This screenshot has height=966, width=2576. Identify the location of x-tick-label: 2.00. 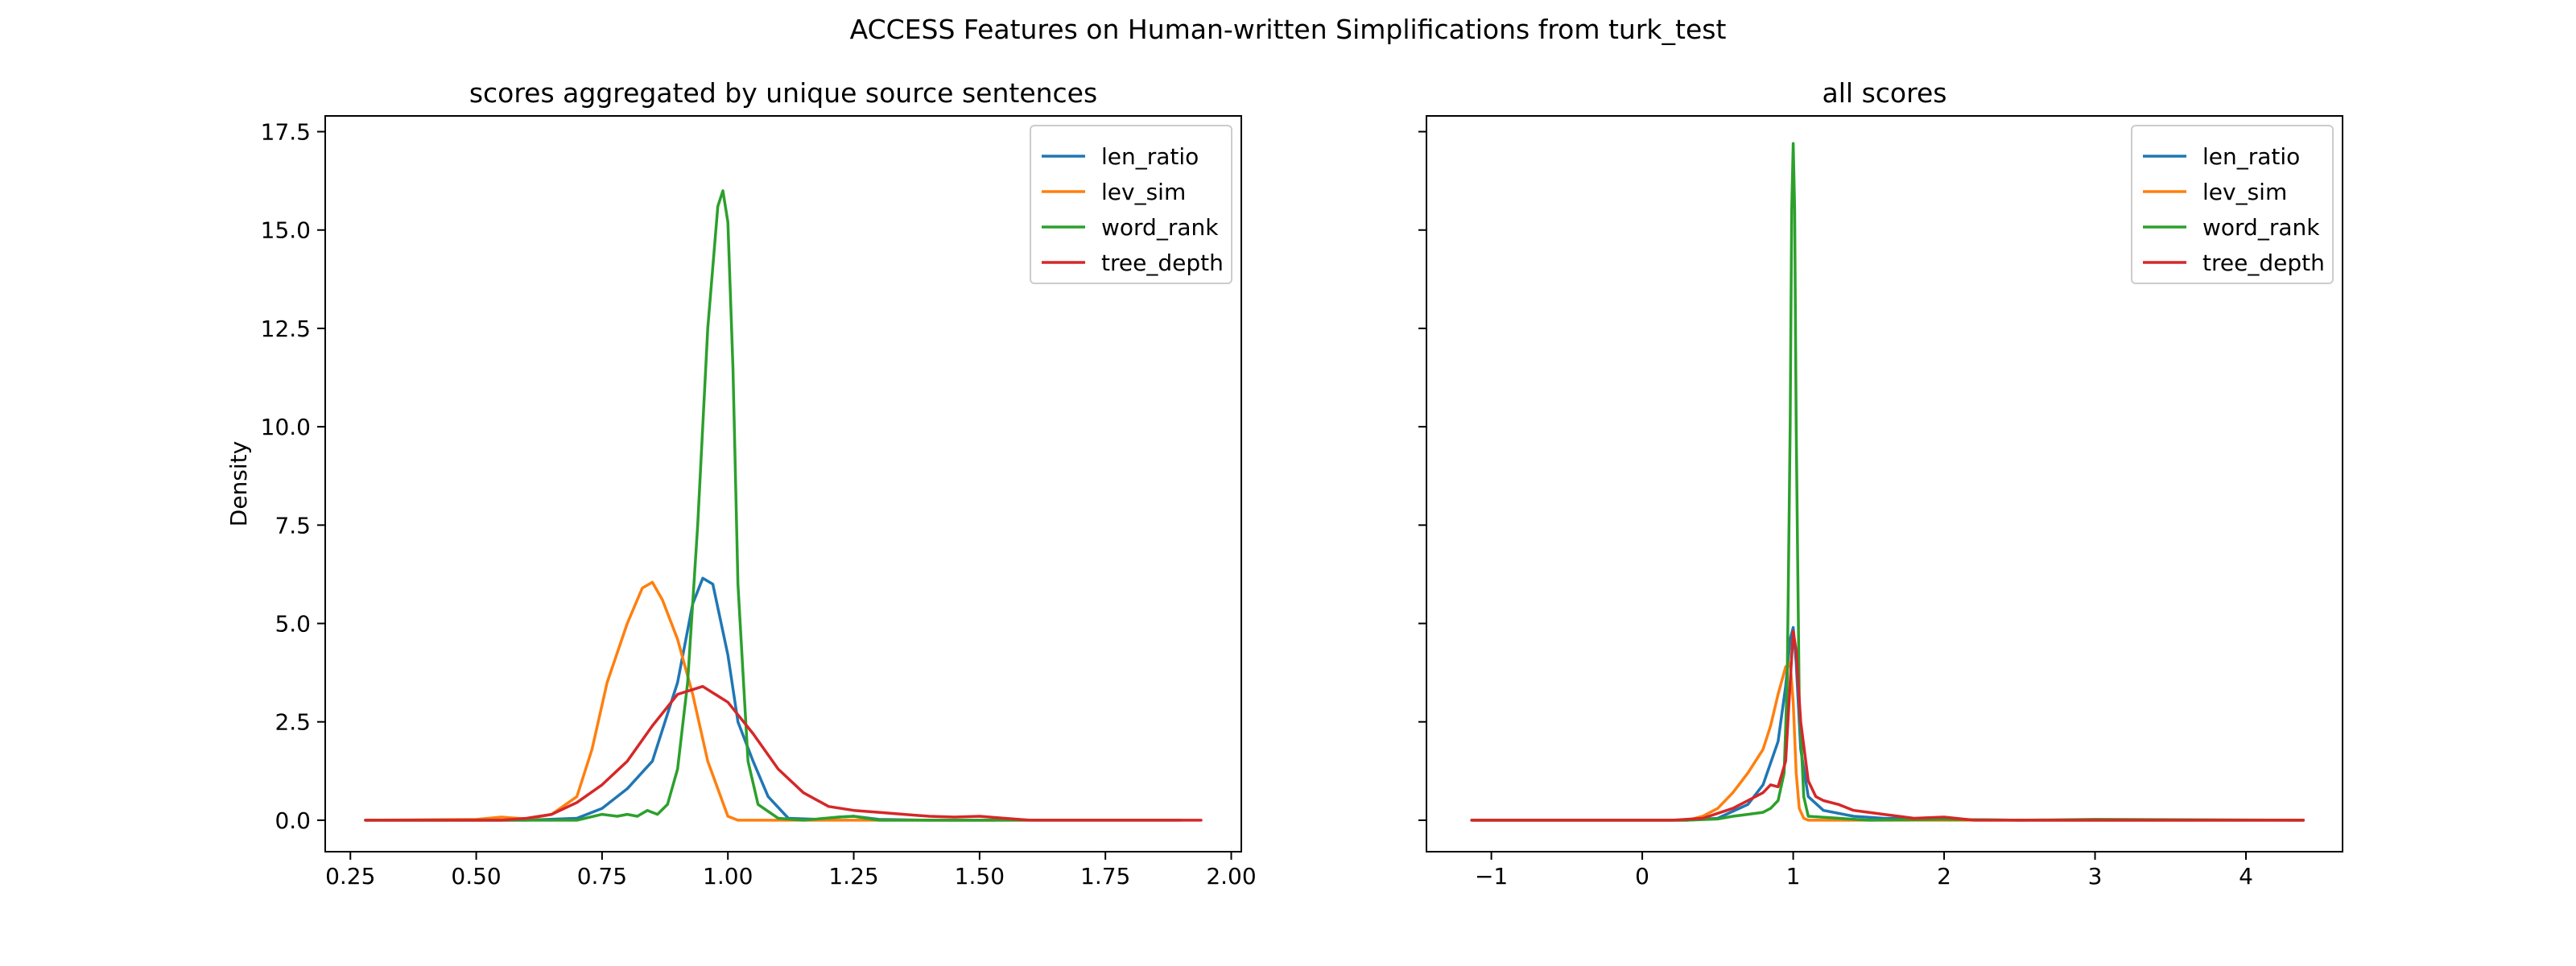
(1231, 876).